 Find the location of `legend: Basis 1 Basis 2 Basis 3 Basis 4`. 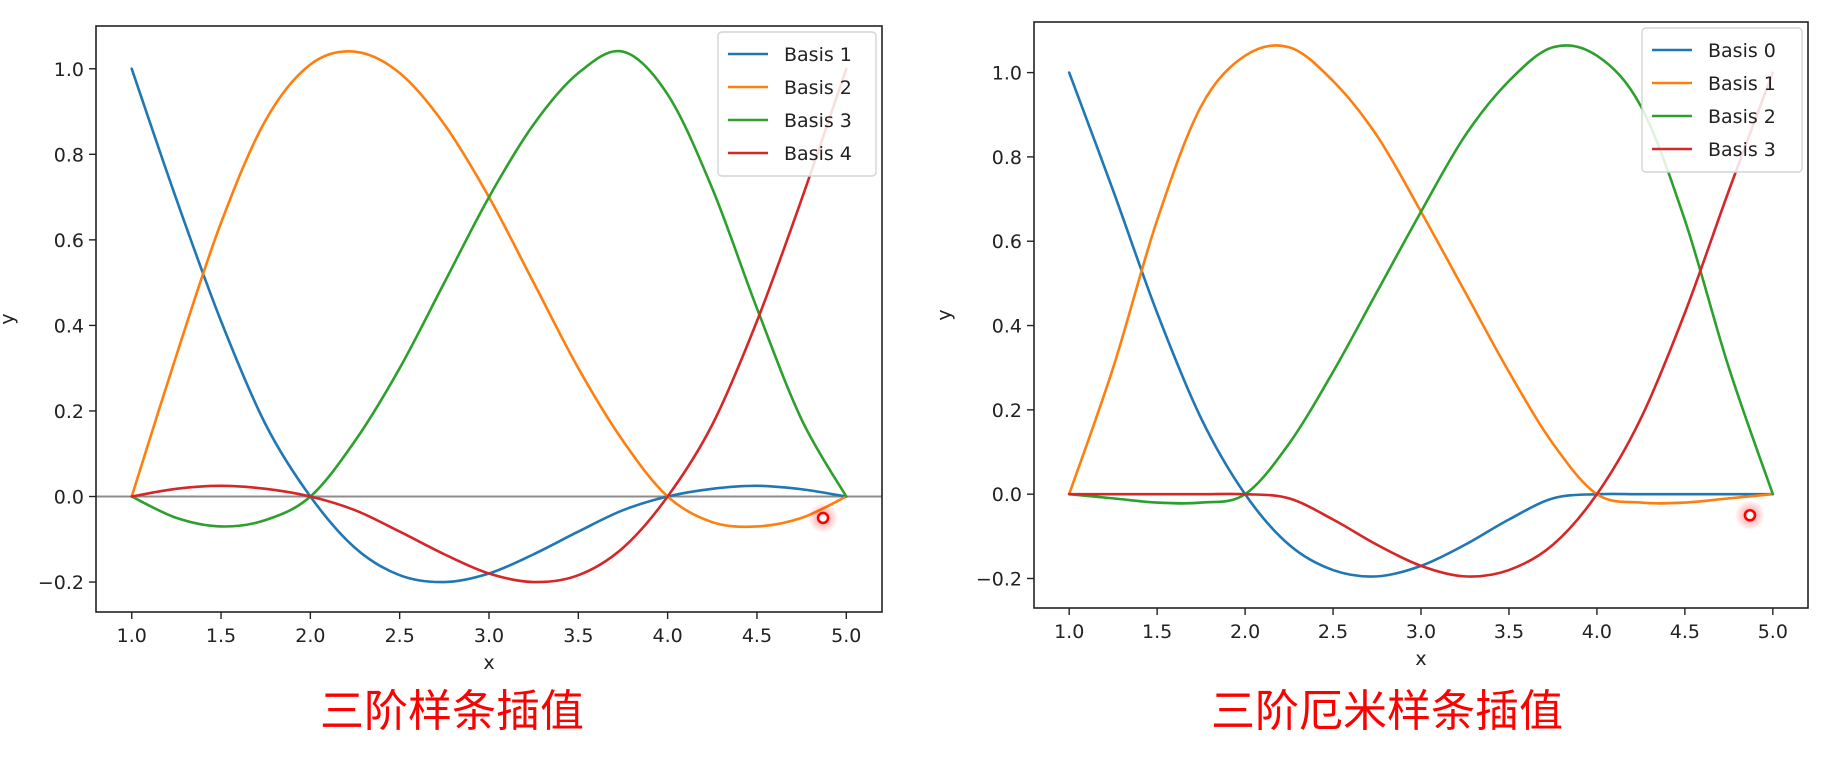

legend: Basis 1 Basis 2 Basis 3 Basis 4 is located at coordinates (797, 104).